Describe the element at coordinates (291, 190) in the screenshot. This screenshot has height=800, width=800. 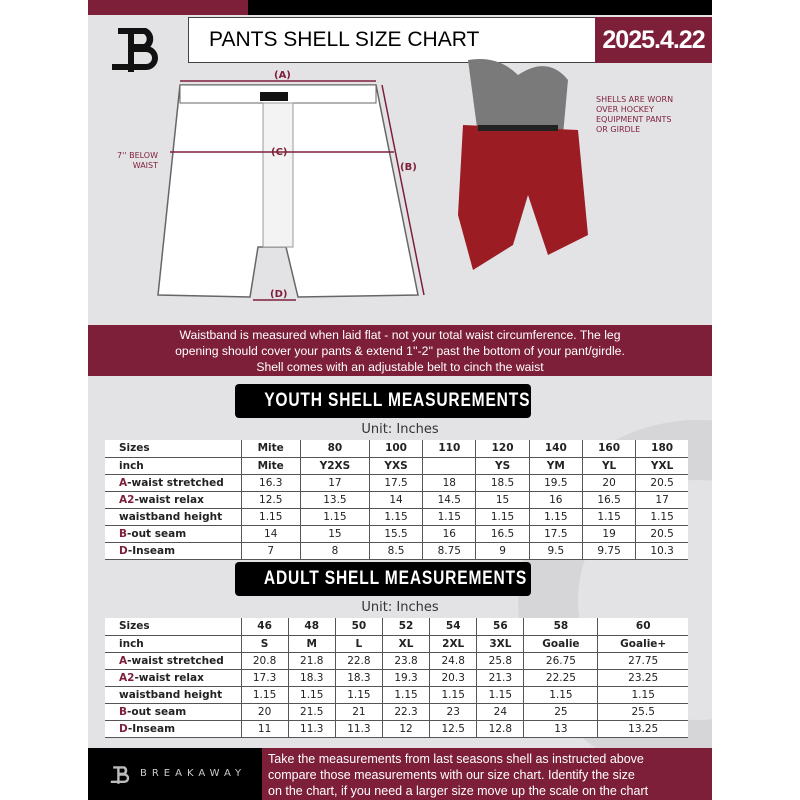
I see `pants-diagram` at that location.